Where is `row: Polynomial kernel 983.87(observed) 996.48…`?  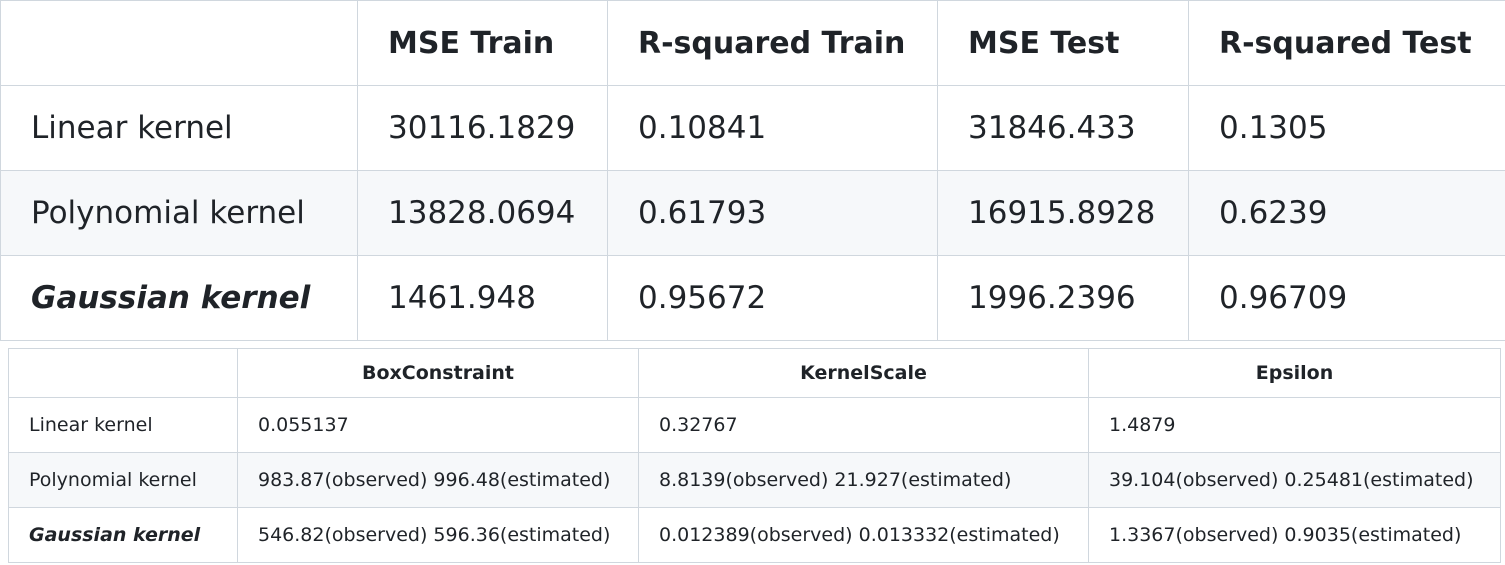
row: Polynomial kernel 983.87(observed) 996.48… is located at coordinates (754, 480).